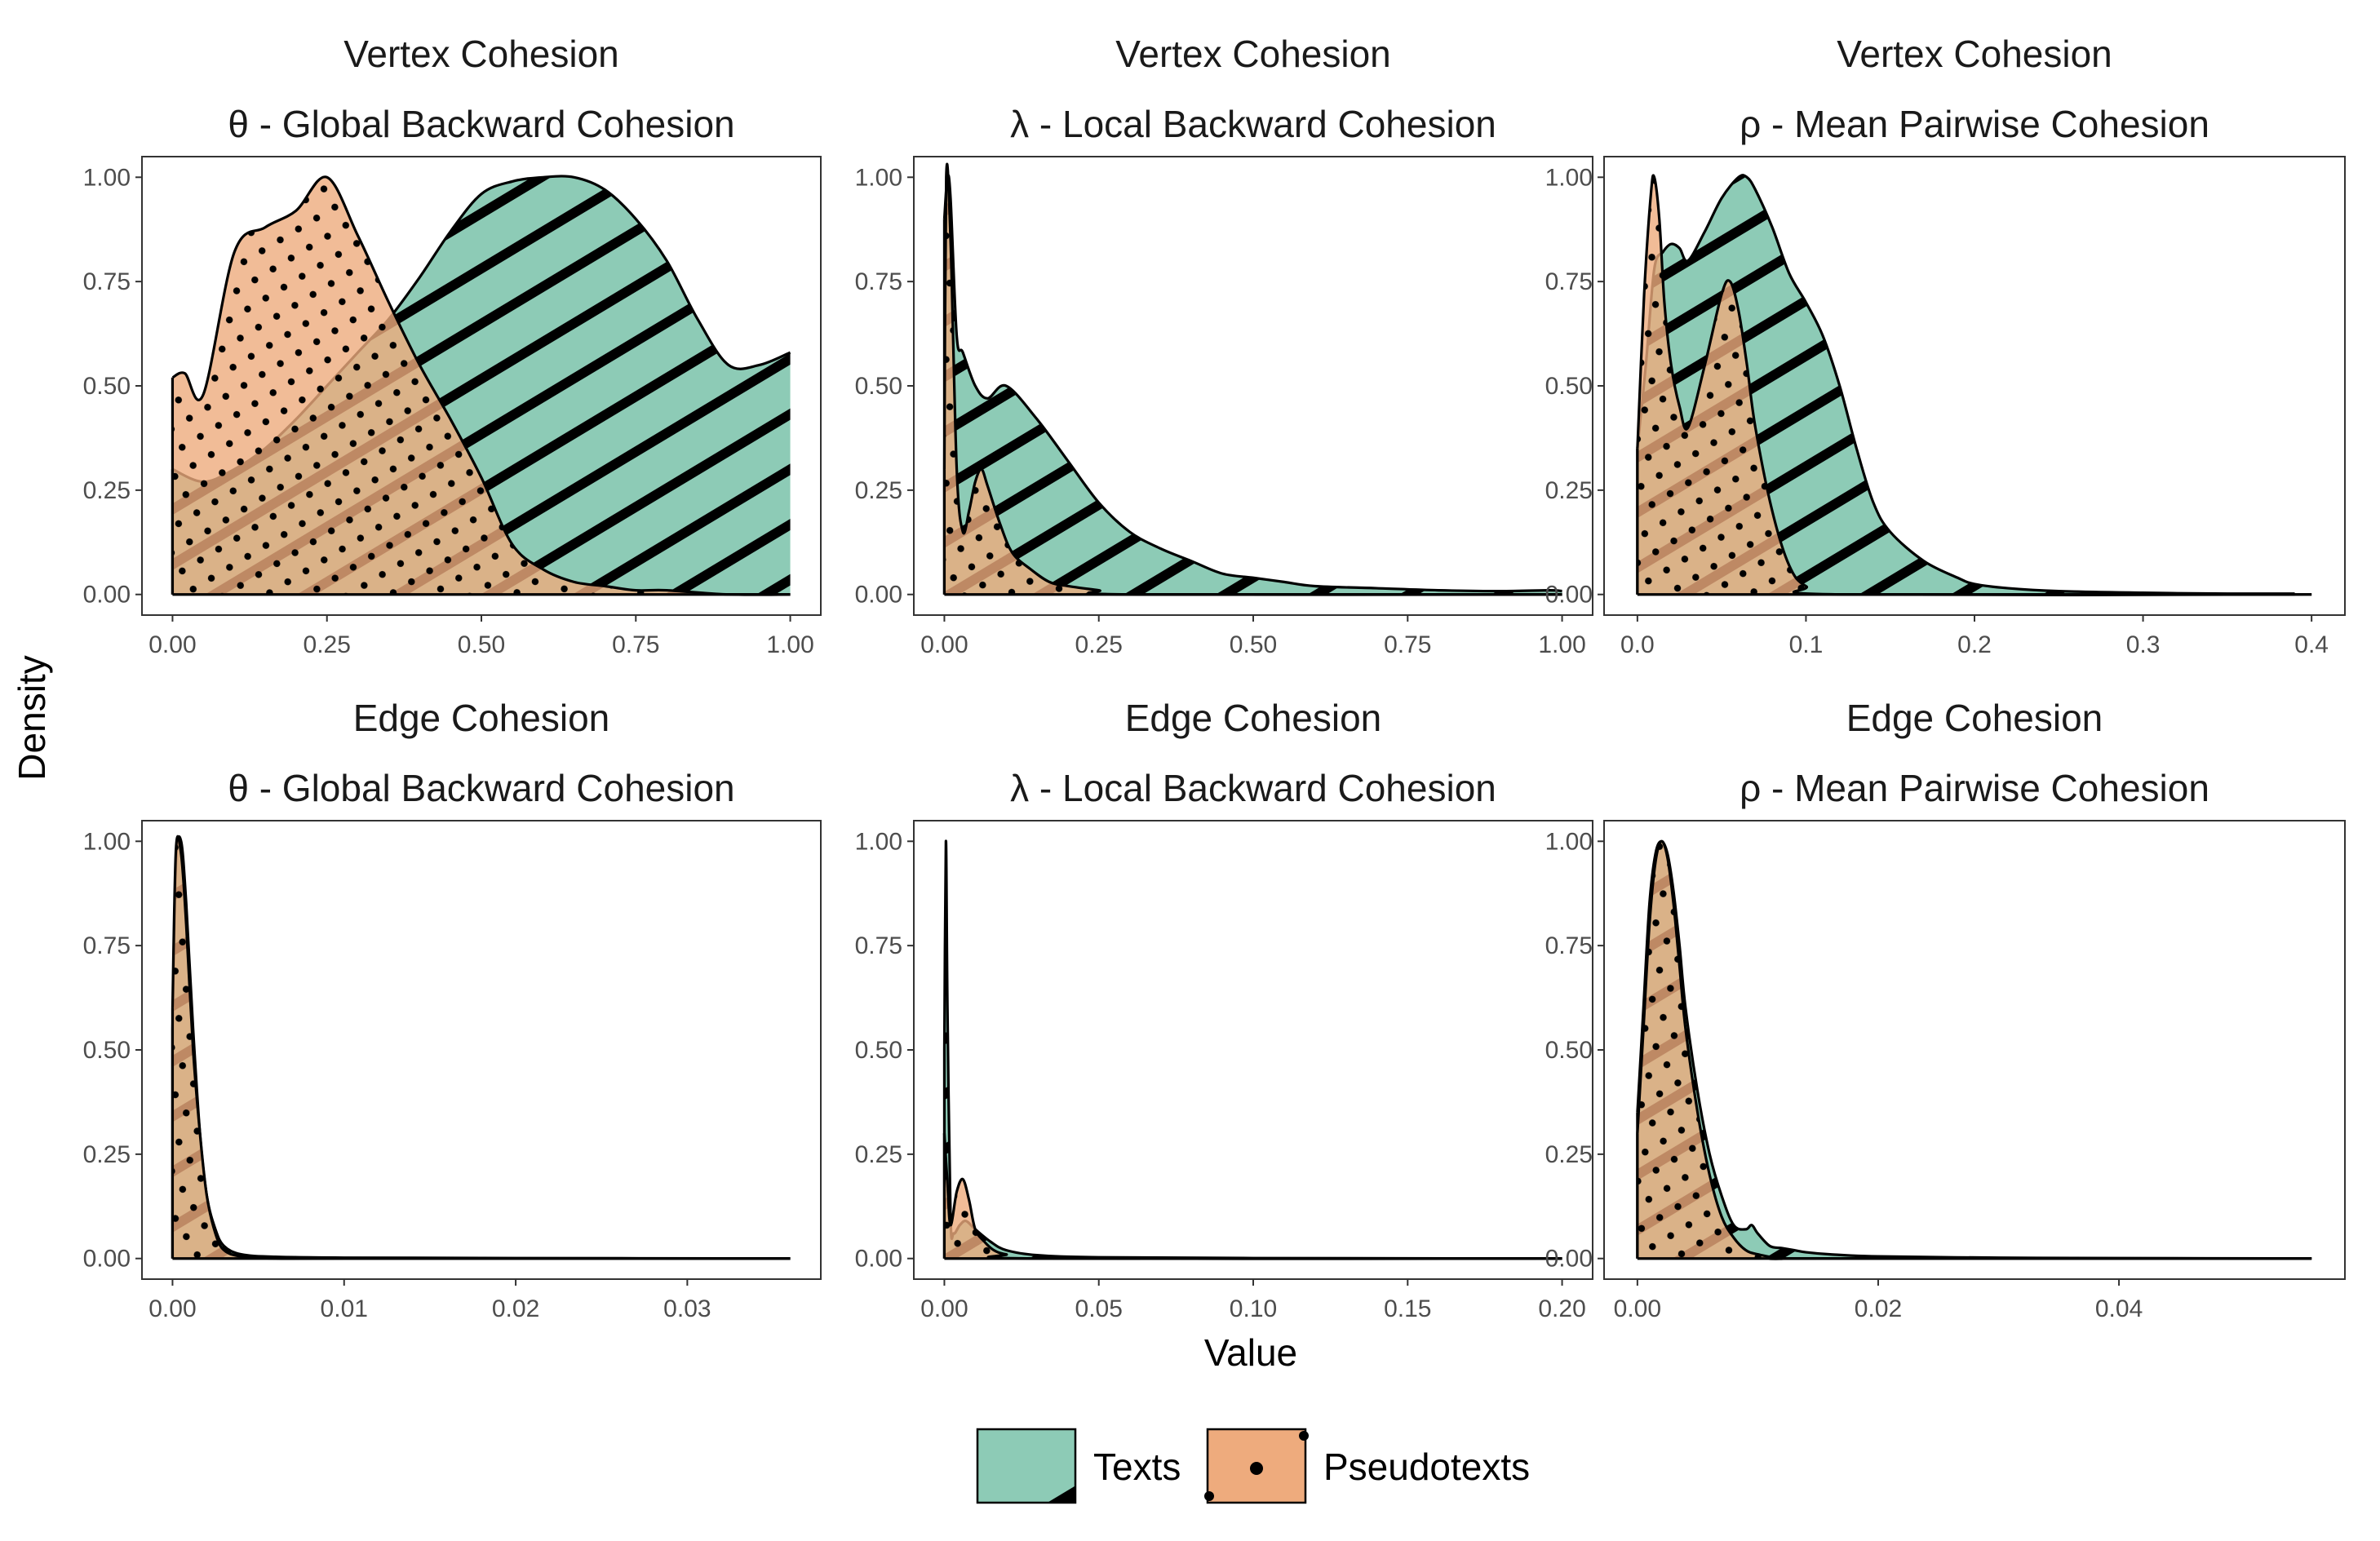 This screenshot has width=2380, height=1541. I want to click on legend-item-texts: Texts, so click(1078, 1466).